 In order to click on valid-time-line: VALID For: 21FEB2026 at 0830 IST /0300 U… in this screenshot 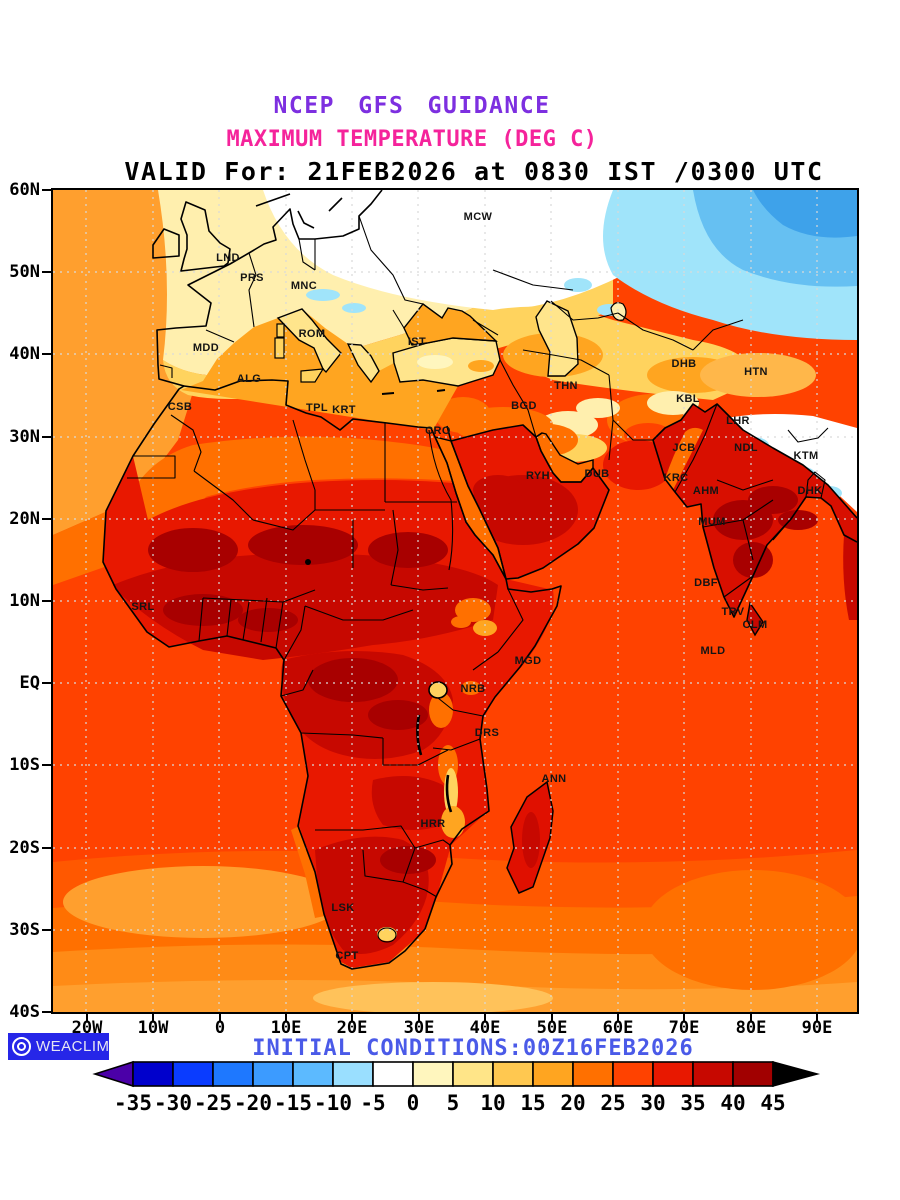, I will do `click(474, 171)`.